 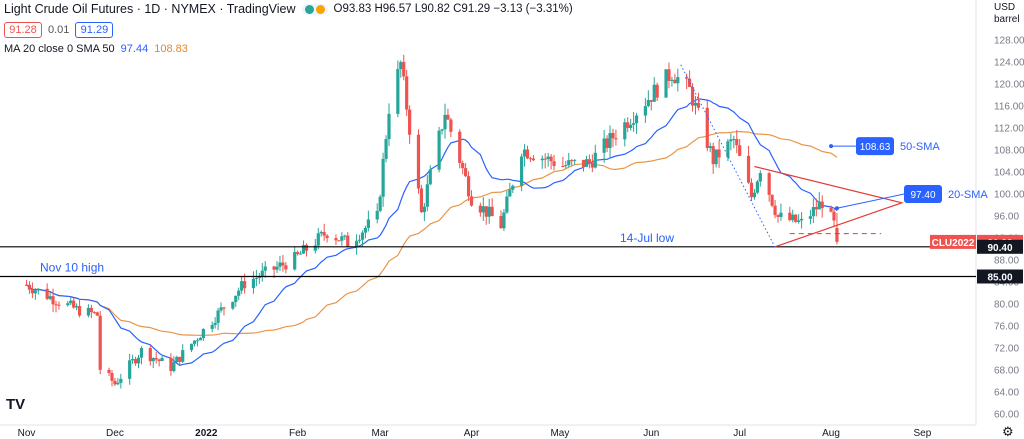 What do you see at coordinates (1006, 327) in the screenshot?
I see `y-tick-label: 76.00` at bounding box center [1006, 327].